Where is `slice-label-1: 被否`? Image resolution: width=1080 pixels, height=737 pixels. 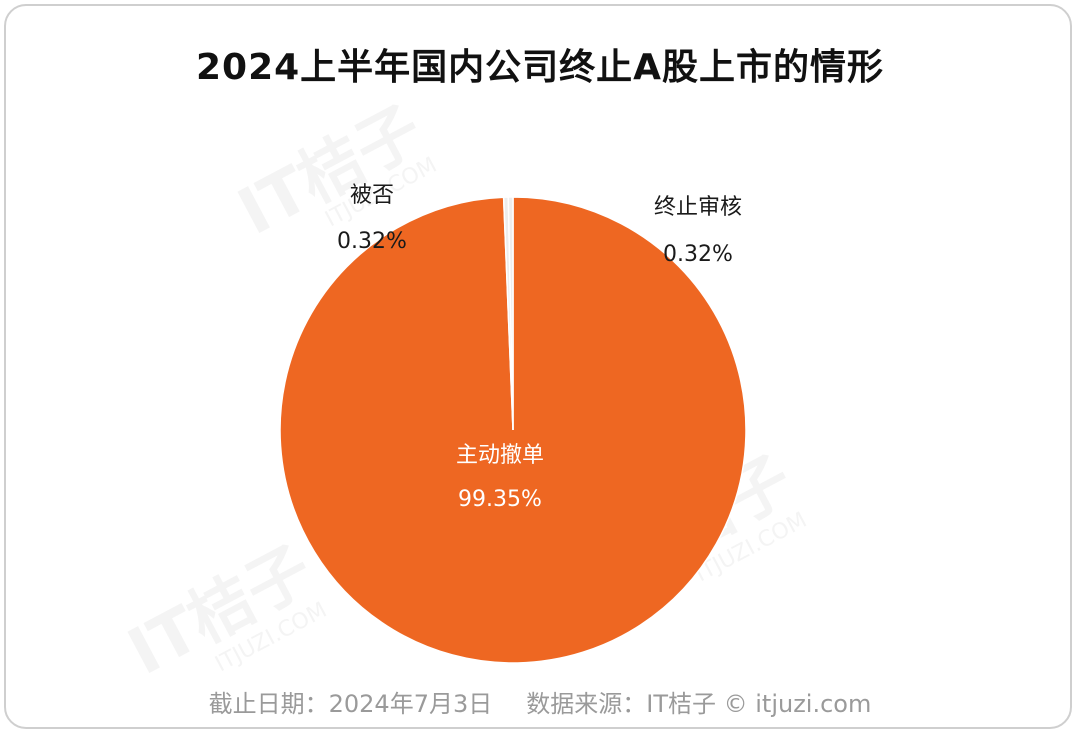 slice-label-1: 被否 is located at coordinates (372, 195).